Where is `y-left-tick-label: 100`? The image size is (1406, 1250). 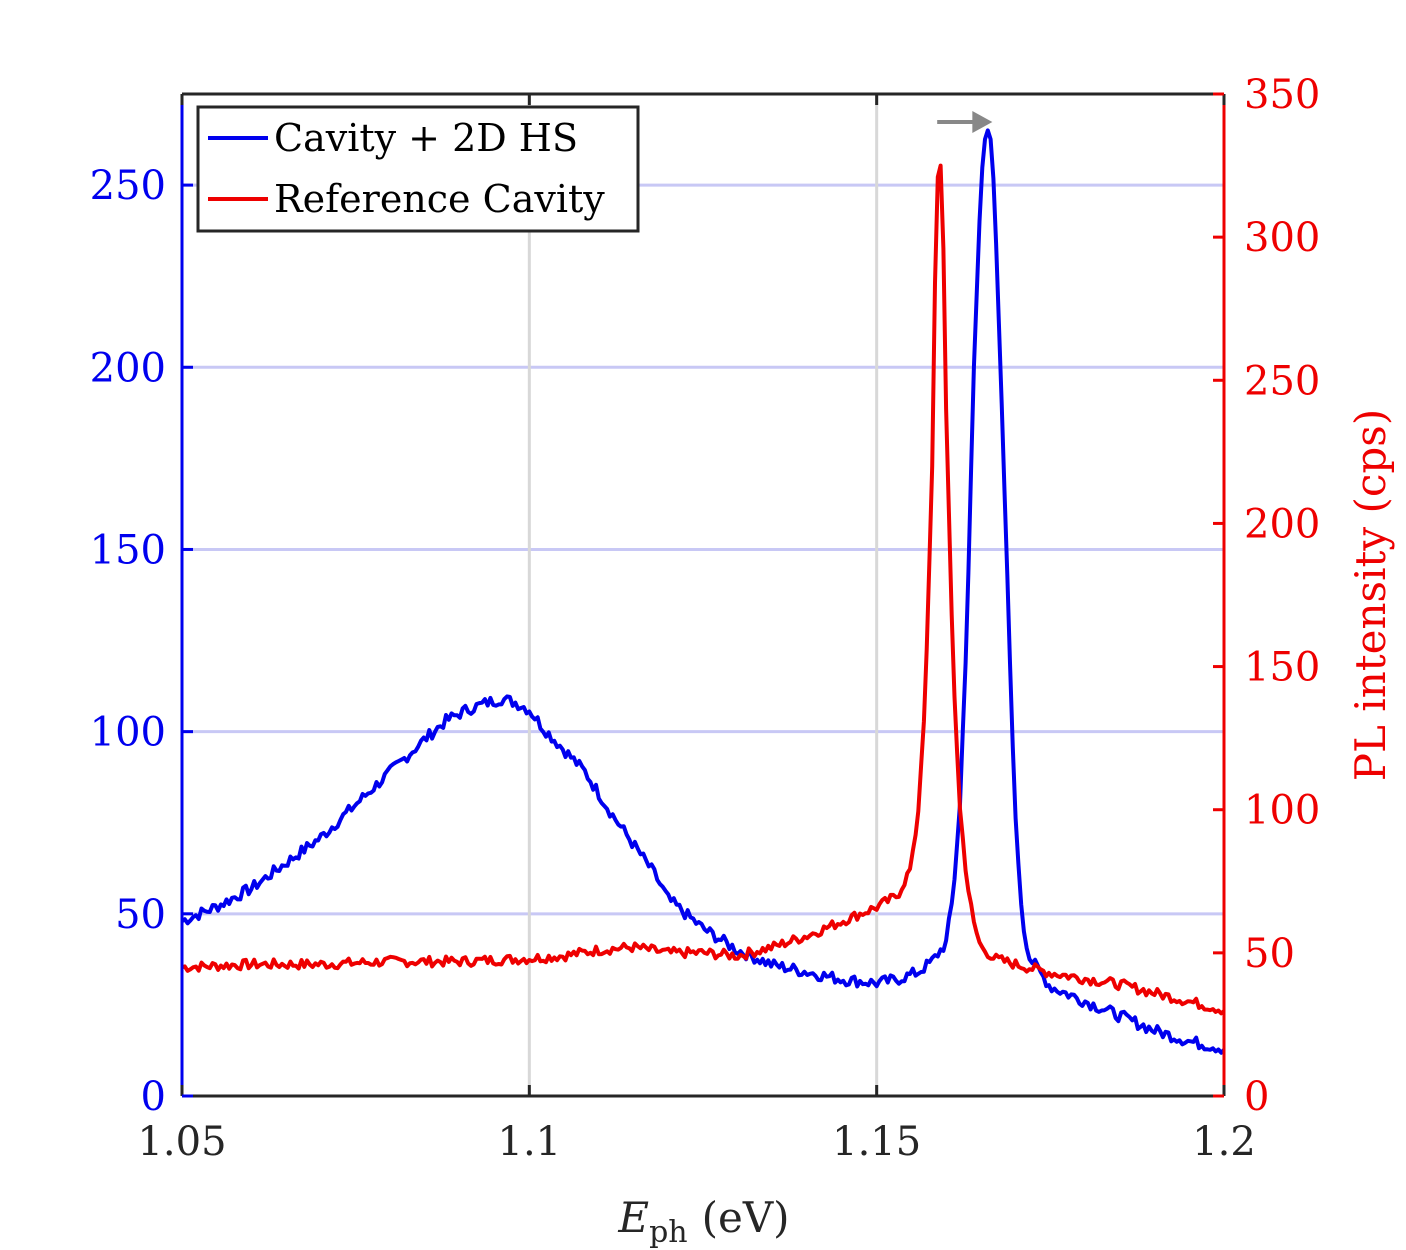
y-left-tick-label: 100 is located at coordinates (128, 733).